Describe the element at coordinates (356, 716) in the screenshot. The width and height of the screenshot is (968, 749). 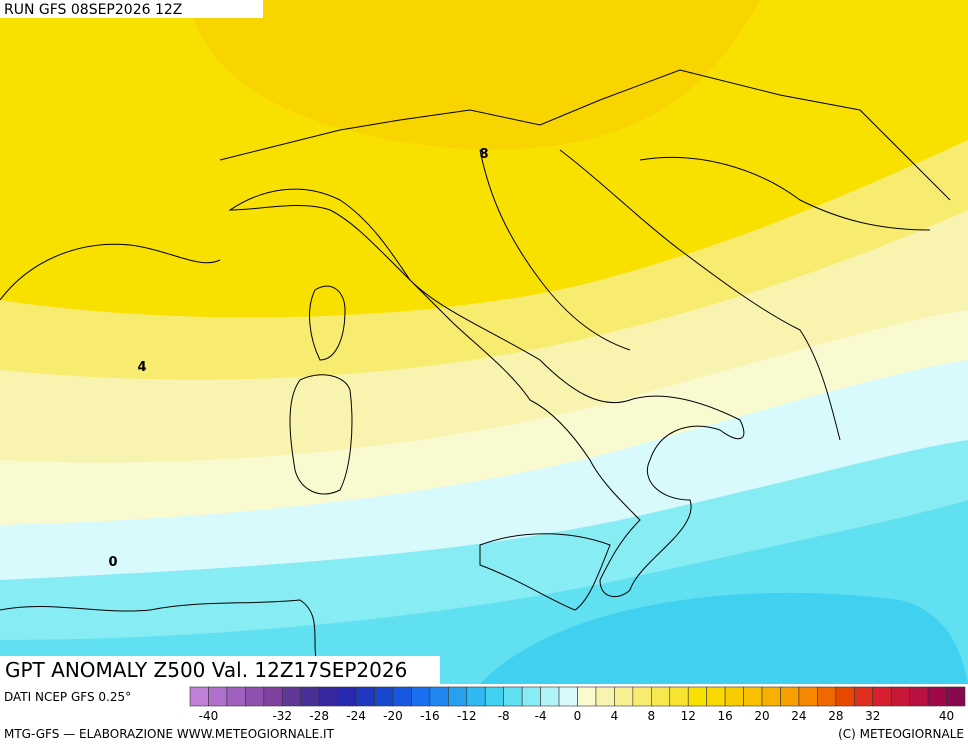
I see `colorbar-label: -24` at that location.